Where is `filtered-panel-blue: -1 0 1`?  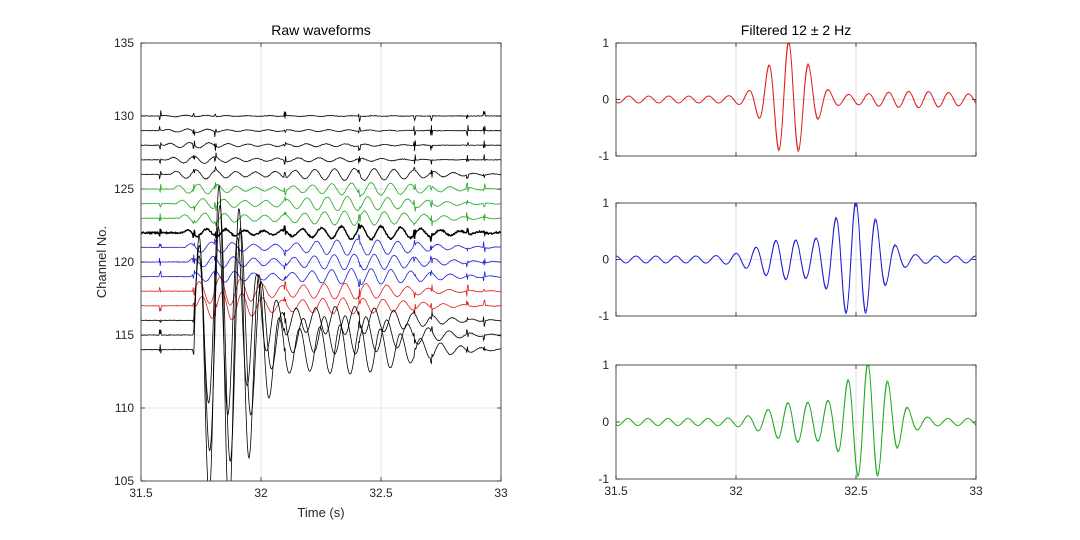
filtered-panel-blue: -1 0 1 is located at coordinates (787, 259).